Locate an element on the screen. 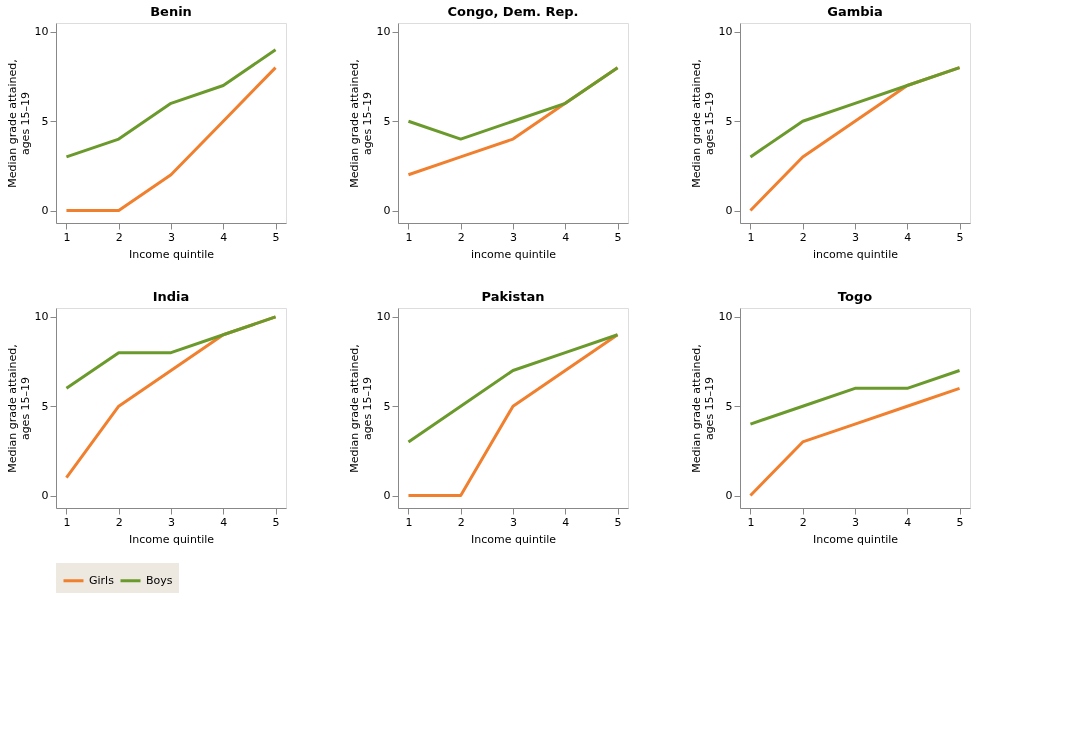 Image resolution: width=1083 pixels, height=751 pixels. chart-title: Congo, Dem. Rep. is located at coordinates (513, 11).